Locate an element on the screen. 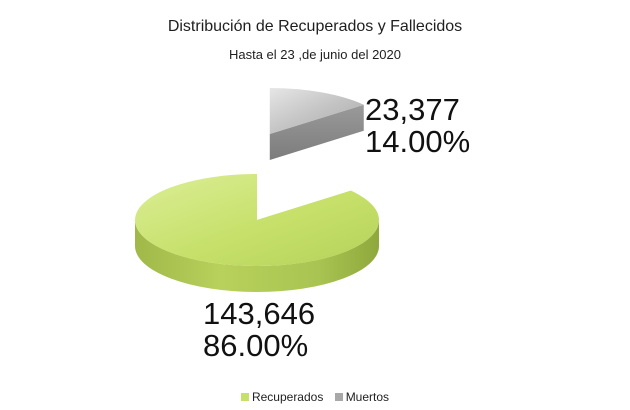  legend: Recuperados Muertos is located at coordinates (315, 397).